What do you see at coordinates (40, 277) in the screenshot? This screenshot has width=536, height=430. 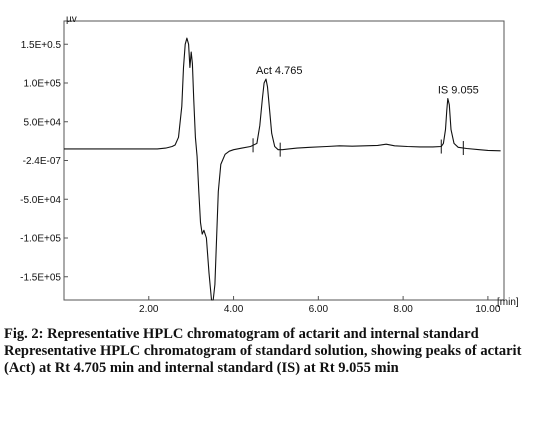 I see `y-tick-label: -1.5E+05` at bounding box center [40, 277].